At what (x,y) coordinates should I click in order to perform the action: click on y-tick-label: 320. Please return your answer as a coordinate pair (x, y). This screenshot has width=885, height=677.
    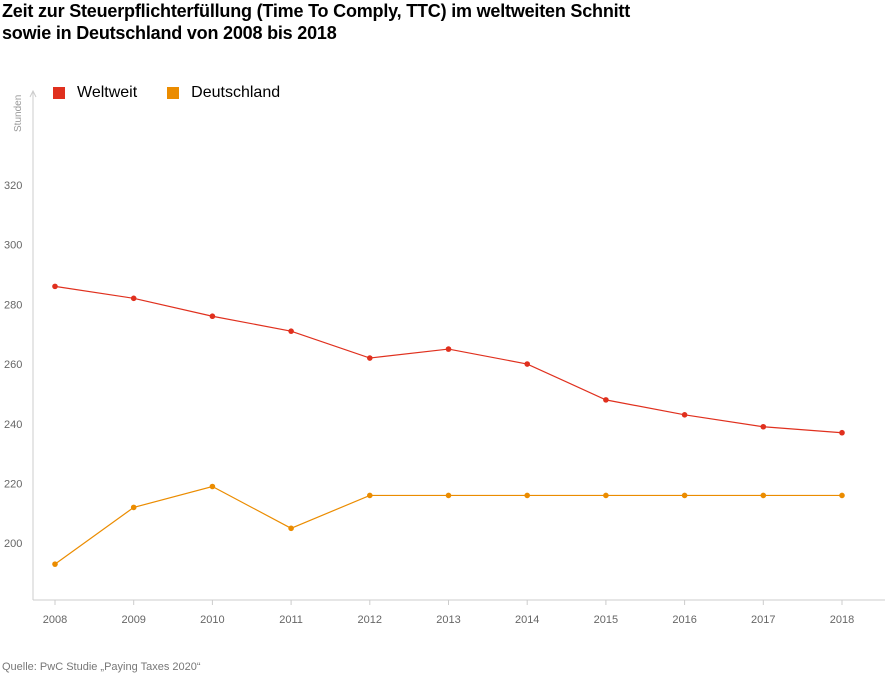
    Looking at the image, I should click on (13, 186).